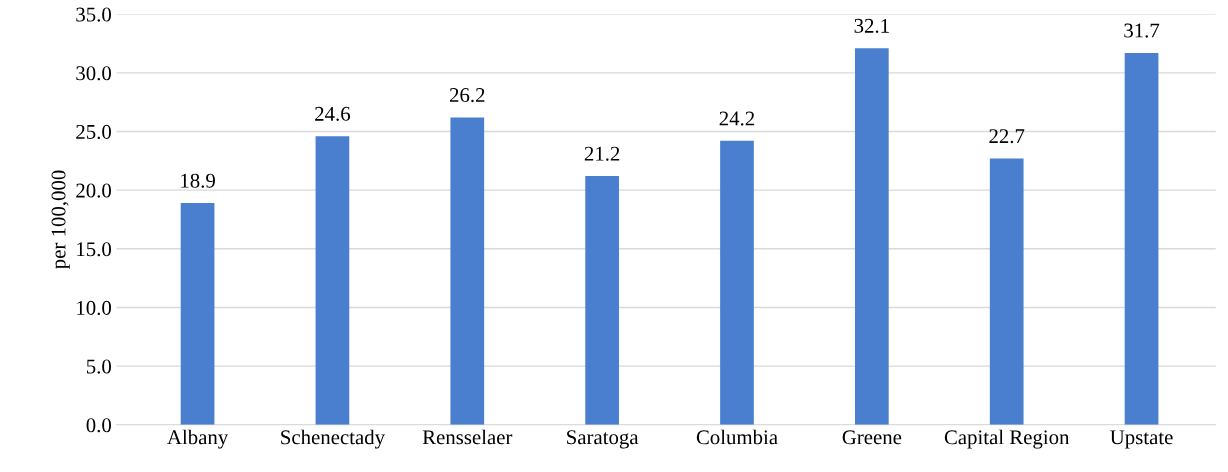 The width and height of the screenshot is (1228, 472). What do you see at coordinates (94, 307) in the screenshot?
I see `y-tick-label: 10.0` at bounding box center [94, 307].